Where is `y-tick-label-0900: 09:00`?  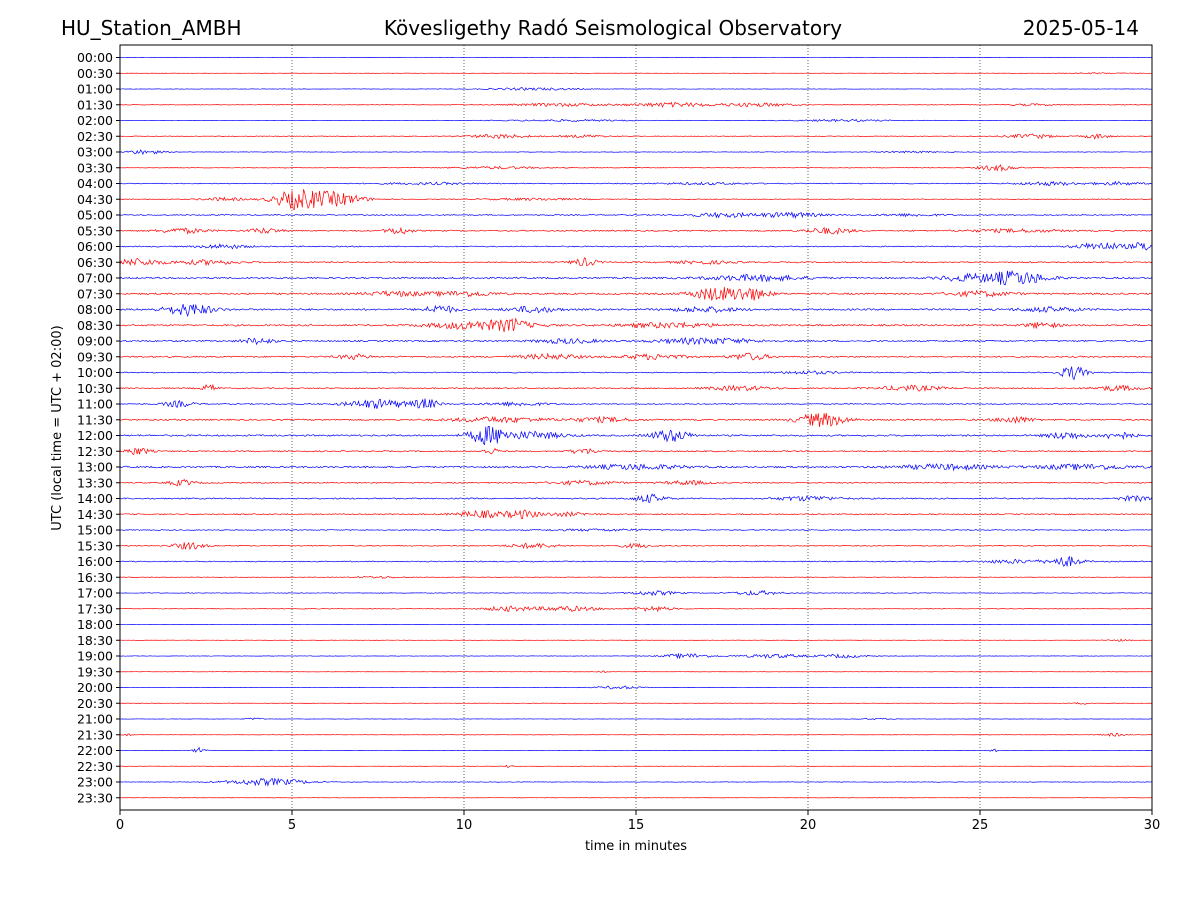
y-tick-label-0900: 09:00 is located at coordinates (95, 341).